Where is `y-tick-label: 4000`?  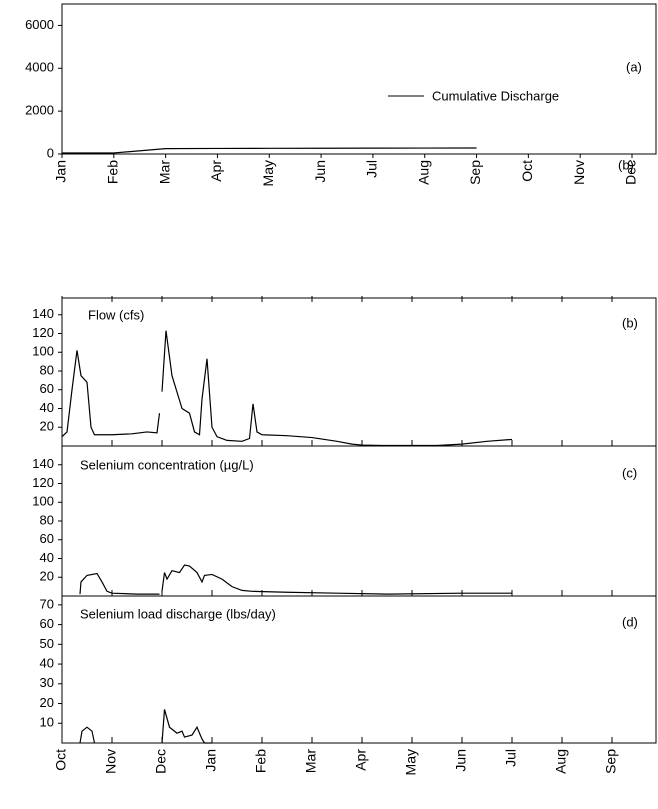 y-tick-label: 4000 is located at coordinates (39, 67).